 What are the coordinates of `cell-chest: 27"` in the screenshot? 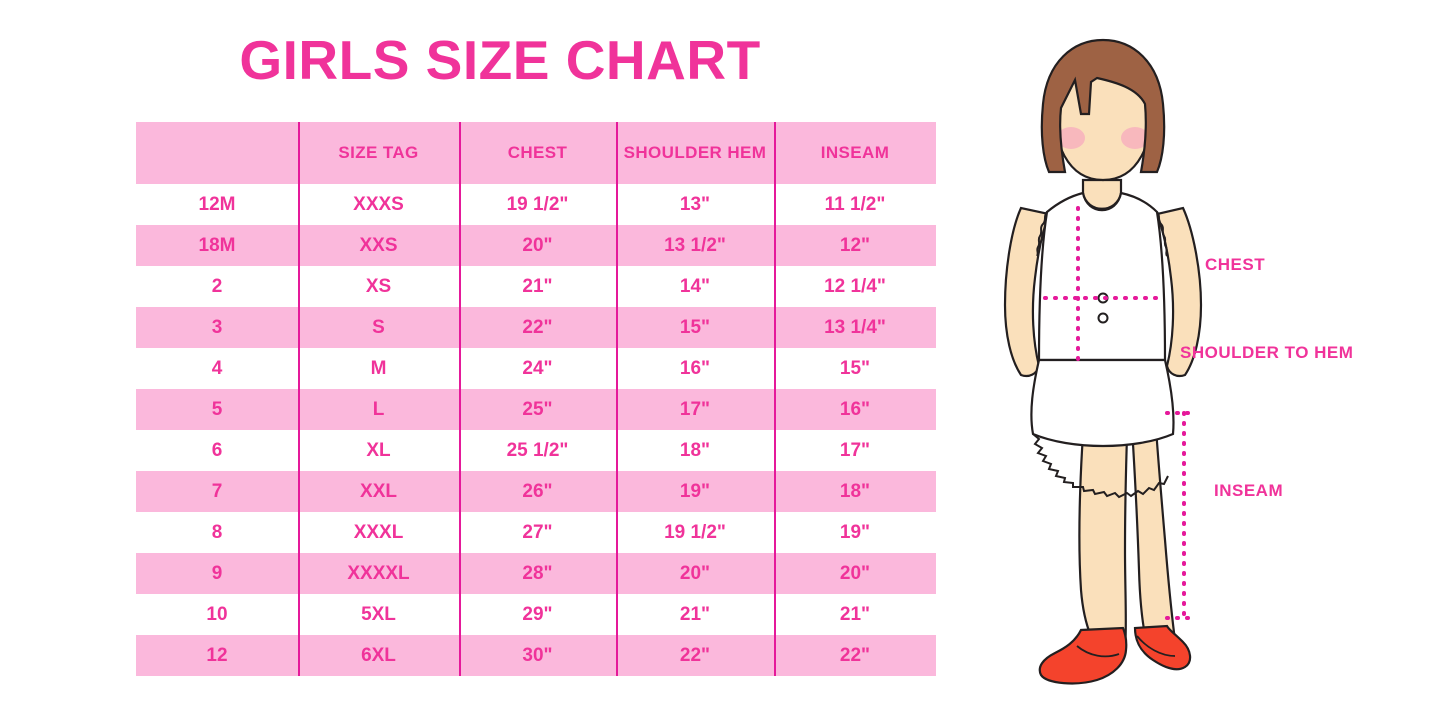 It's located at (537, 532).